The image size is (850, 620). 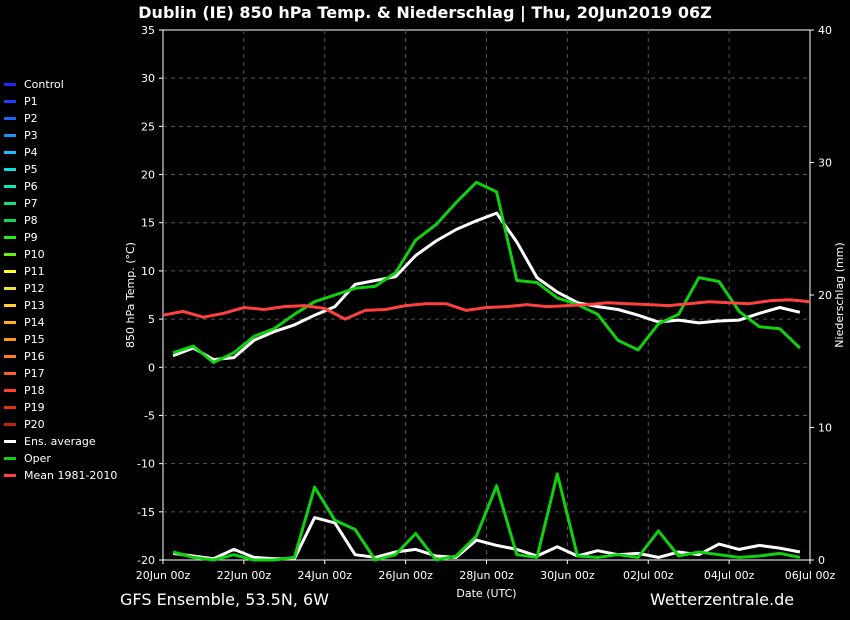 I want to click on legend-item: P11, so click(x=69, y=271).